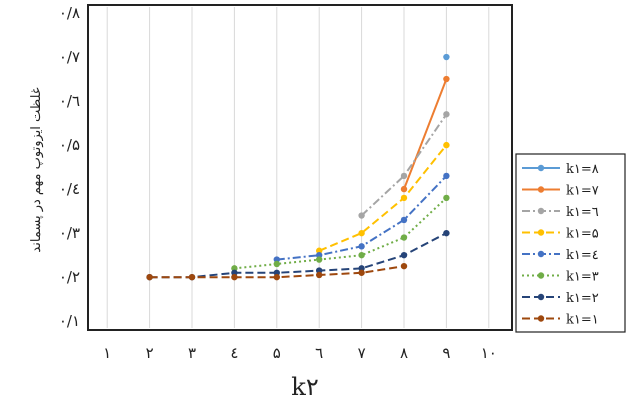 The width and height of the screenshot is (628, 406). I want to click on legend-label: k۱=۳, so click(582, 277).